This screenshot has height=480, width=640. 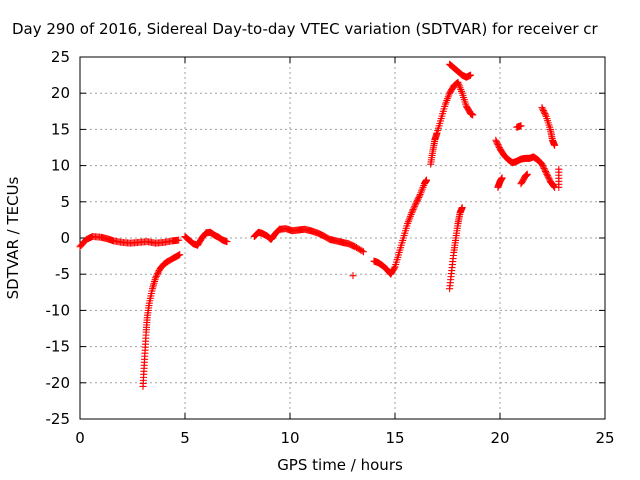 What do you see at coordinates (62, 274) in the screenshot?
I see `y-tick-label: -5` at bounding box center [62, 274].